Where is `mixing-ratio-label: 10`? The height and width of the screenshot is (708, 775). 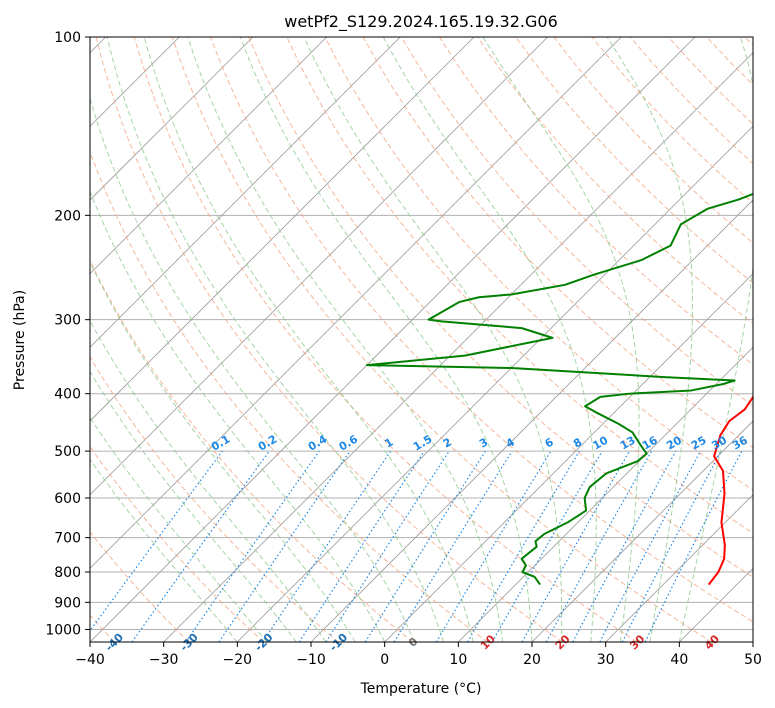 mixing-ratio-label: 10 is located at coordinates (601, 442).